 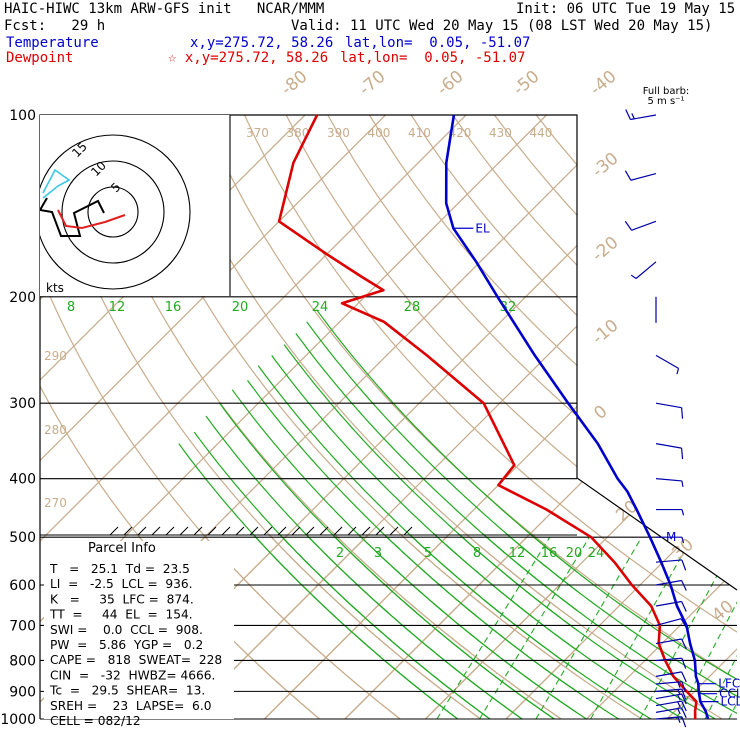 What do you see at coordinates (18, 720) in the screenshot?
I see `pressure-tick-label: 1000` at bounding box center [18, 720].